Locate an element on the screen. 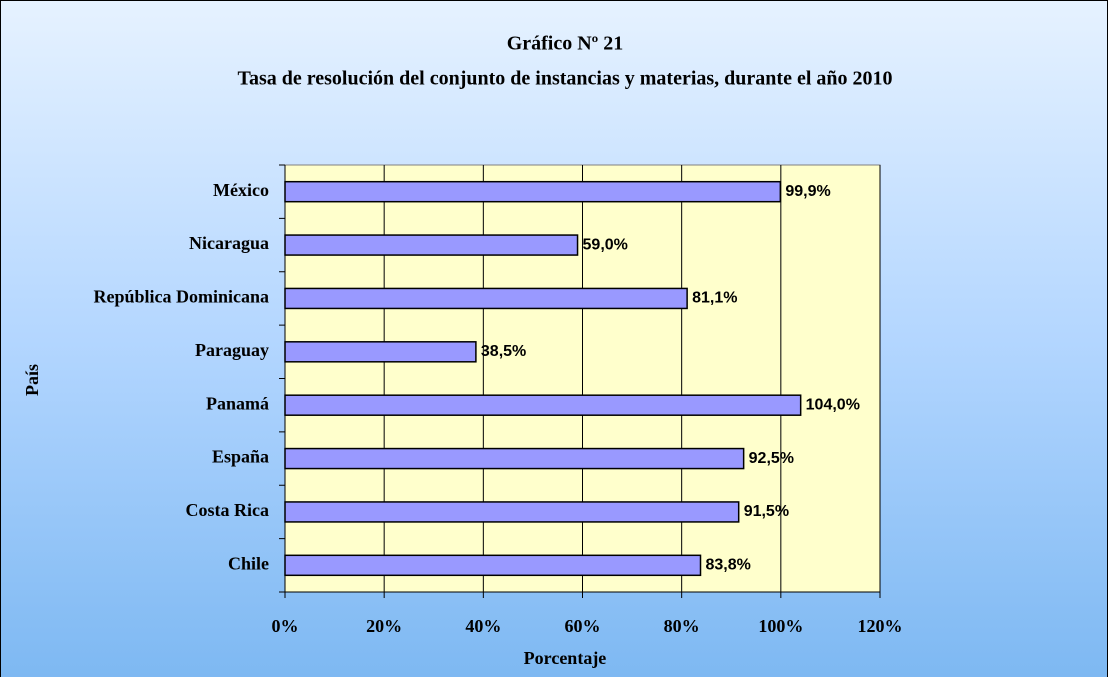 The width and height of the screenshot is (1108, 677). data-label: 81,1% is located at coordinates (714, 298).